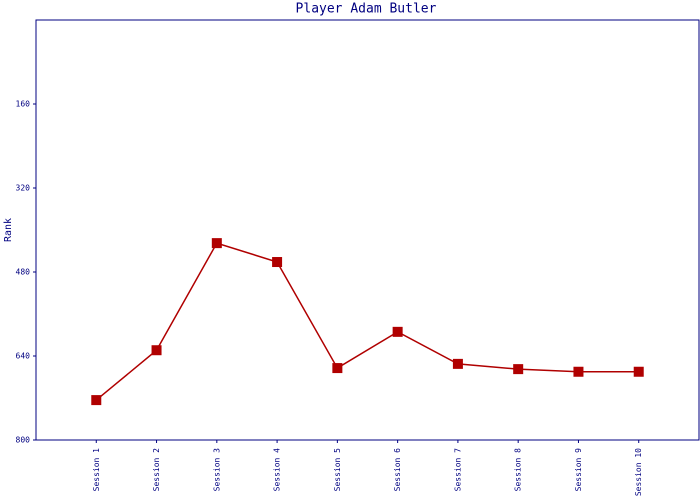 This screenshot has height=500, width=700. What do you see at coordinates (518, 470) in the screenshot?
I see `x-tick-label: Session 8` at bounding box center [518, 470].